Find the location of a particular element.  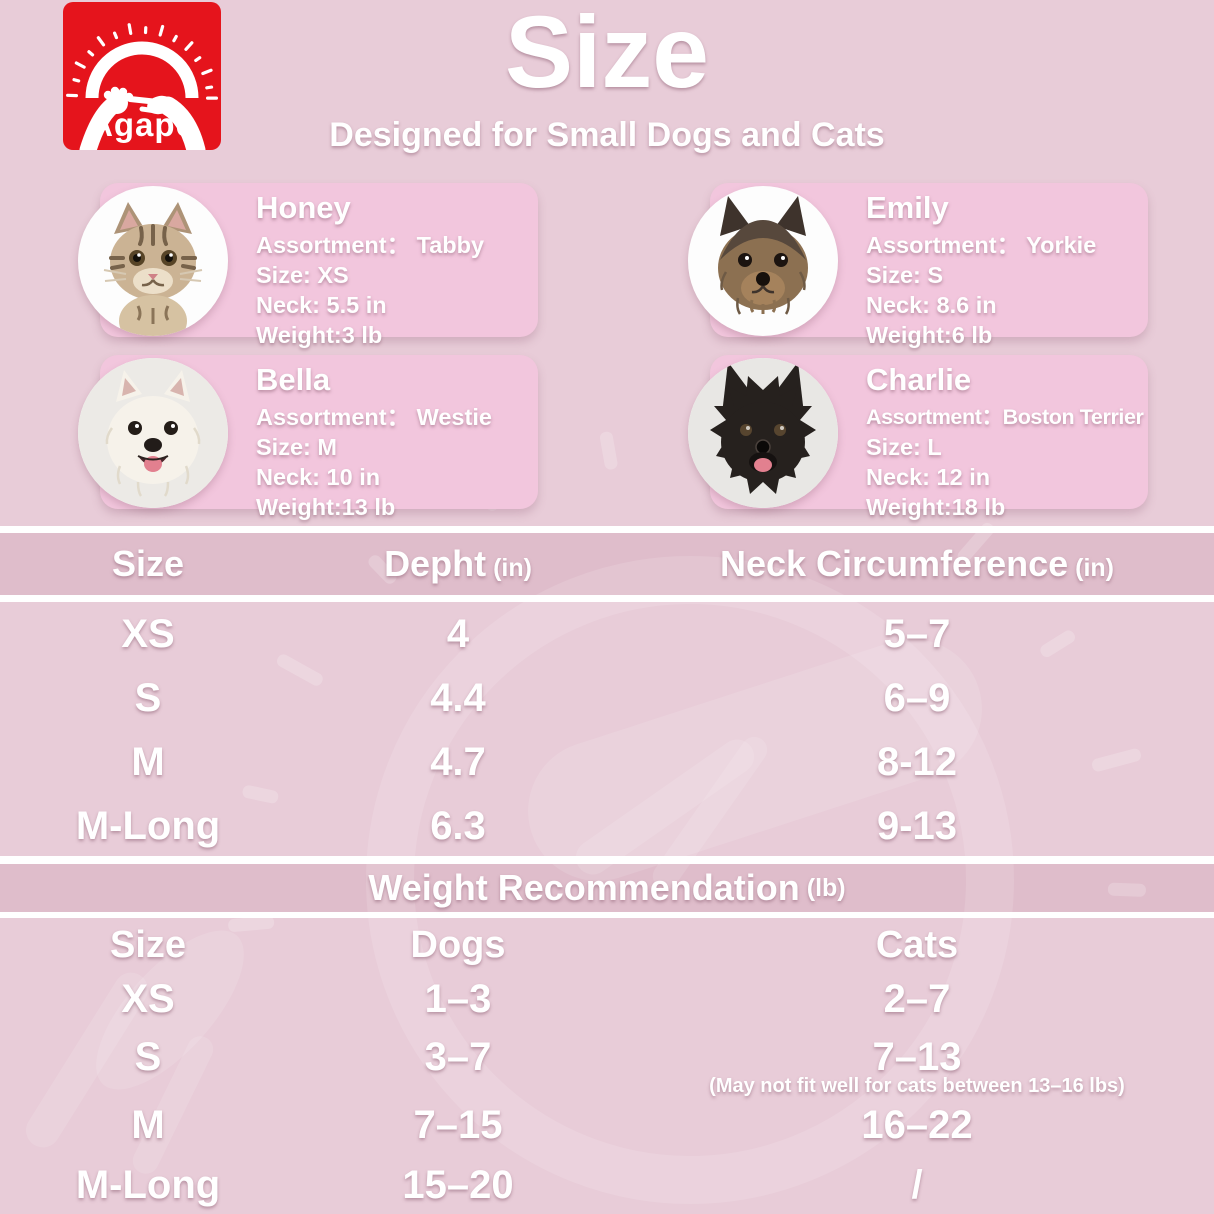

tabby-kitten-icon is located at coordinates (153, 269).